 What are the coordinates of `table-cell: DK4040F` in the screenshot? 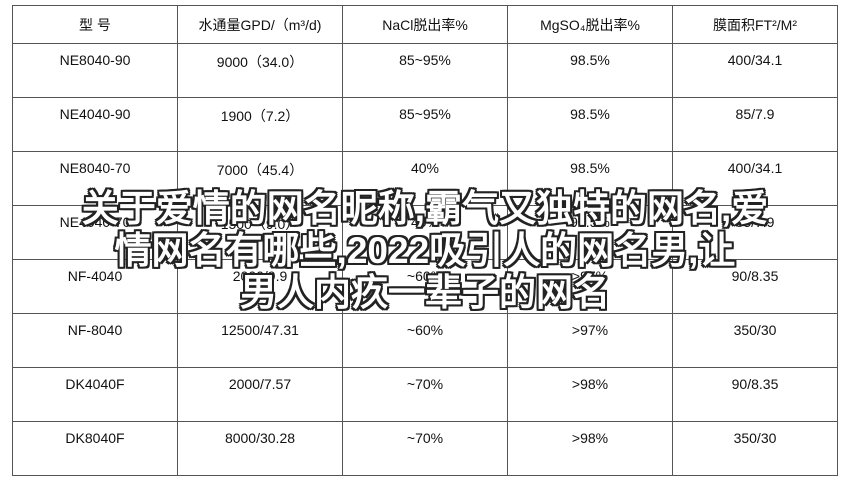 It's located at (95, 394).